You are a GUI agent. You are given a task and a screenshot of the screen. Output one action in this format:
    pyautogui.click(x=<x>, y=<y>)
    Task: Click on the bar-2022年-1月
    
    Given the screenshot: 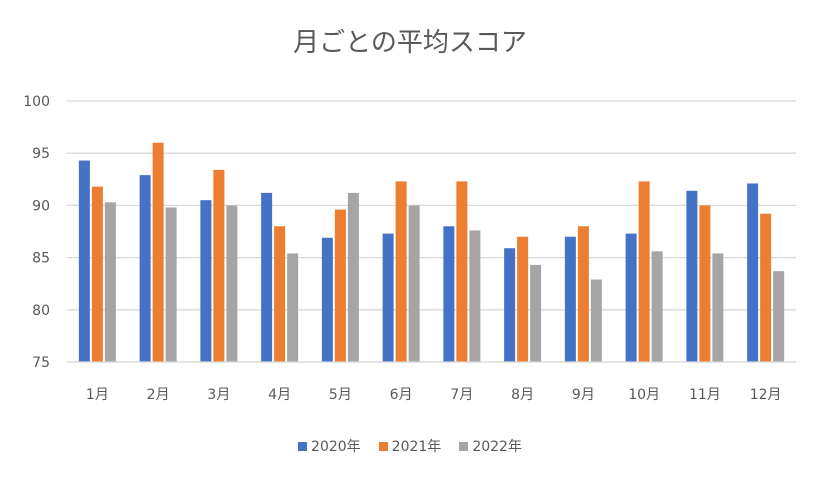 What is the action you would take?
    pyautogui.click(x=110, y=282)
    